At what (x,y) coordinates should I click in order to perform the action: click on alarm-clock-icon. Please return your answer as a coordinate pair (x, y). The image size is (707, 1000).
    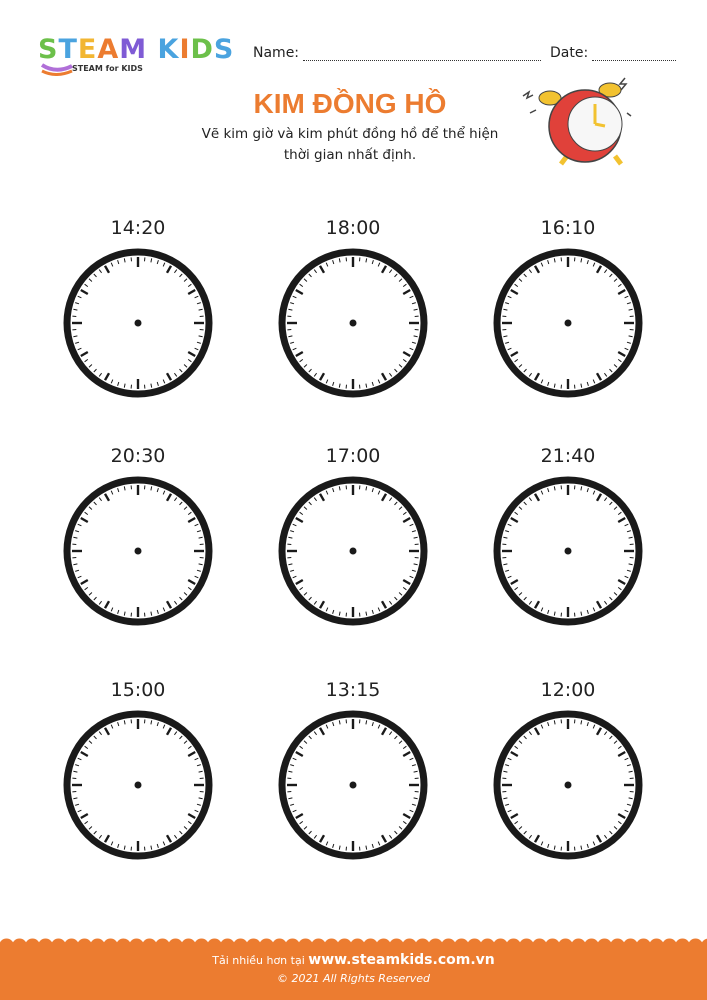
    Looking at the image, I should click on (577, 121).